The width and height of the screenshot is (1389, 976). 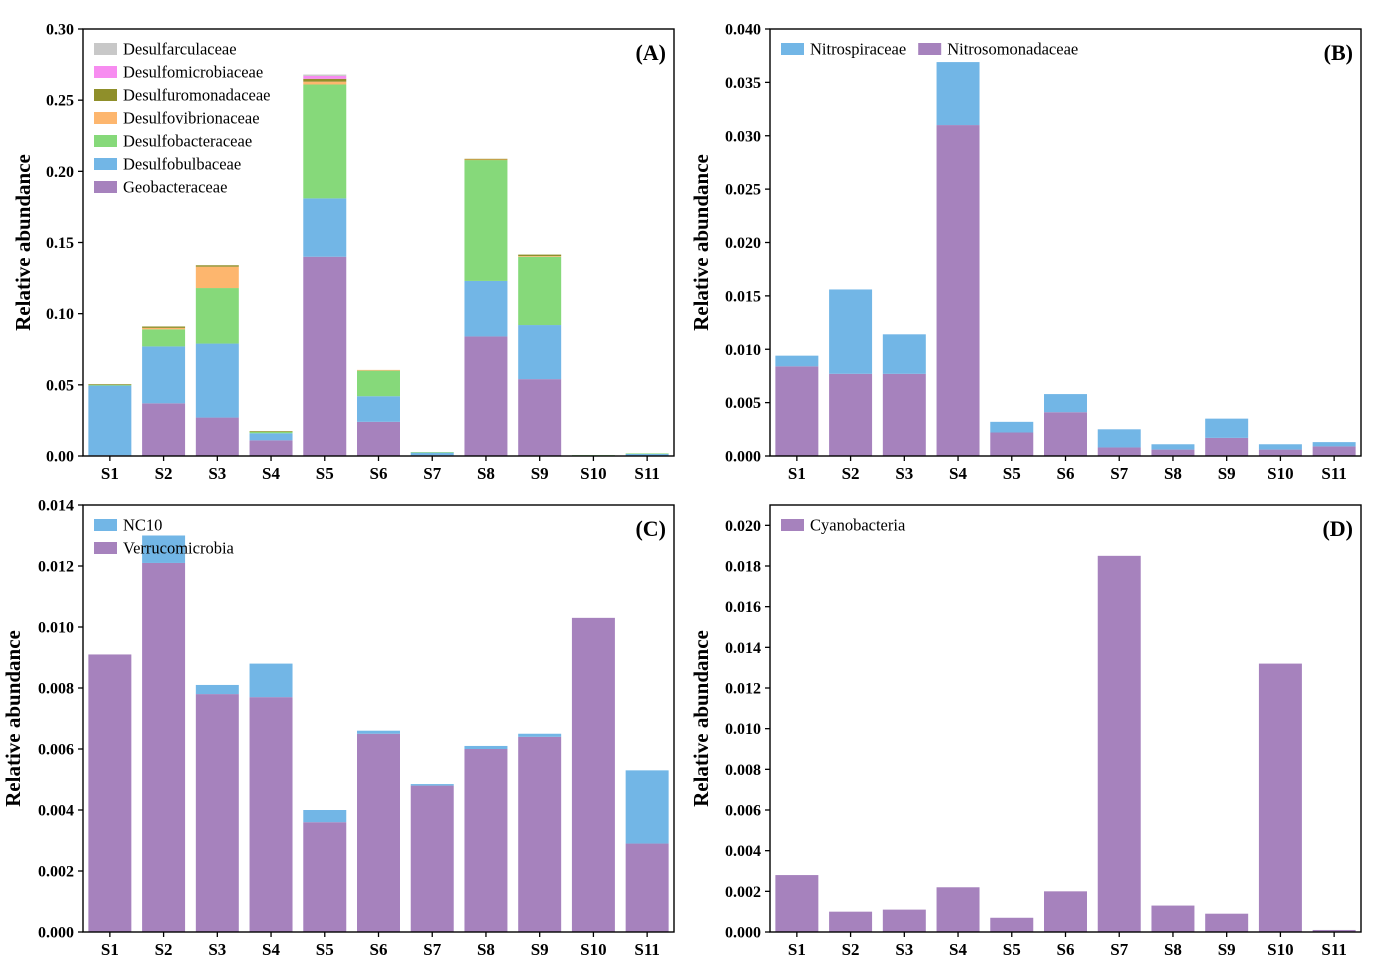 I want to click on bar-S5-NC10, so click(x=325, y=816).